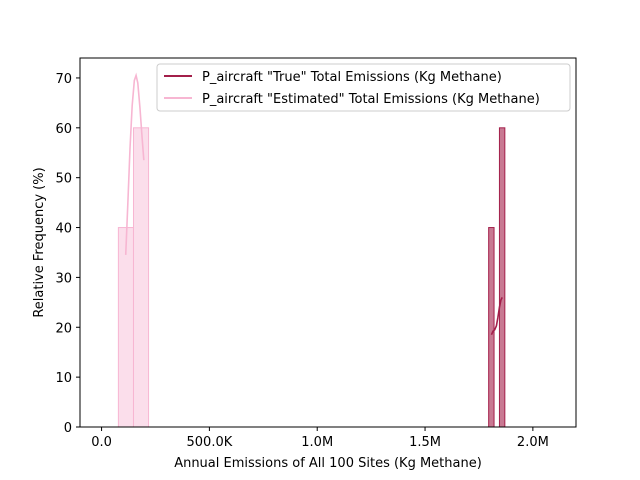 Image resolution: width=640 pixels, height=480 pixels. I want to click on x-tick-label-3: 1.5M, so click(425, 442).